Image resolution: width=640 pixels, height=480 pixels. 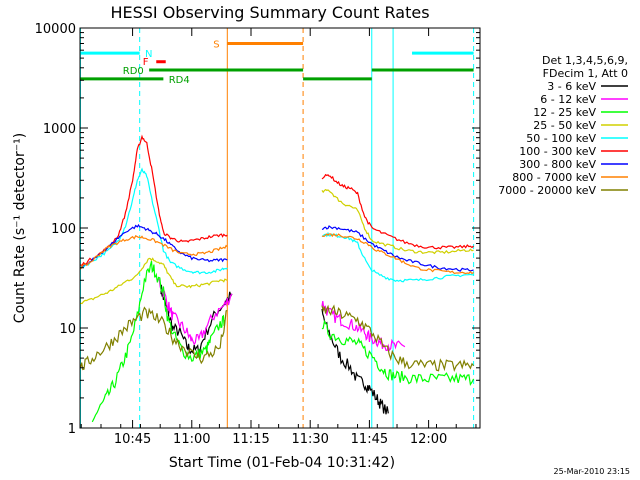 I want to click on y-tick-label: 1000, so click(x=59, y=129).